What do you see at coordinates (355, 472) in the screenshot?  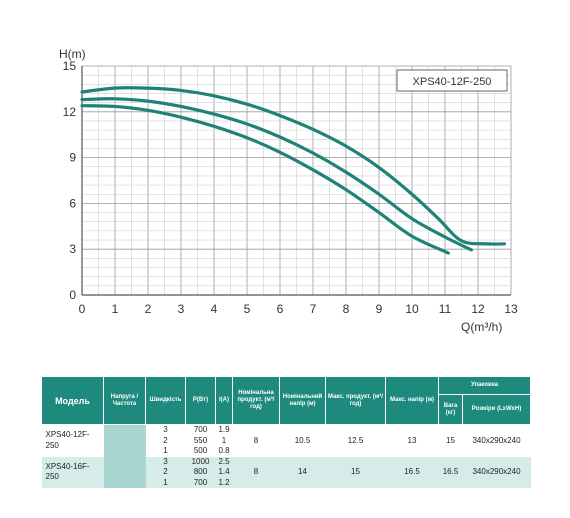 I see `max-flow-cell: 15` at bounding box center [355, 472].